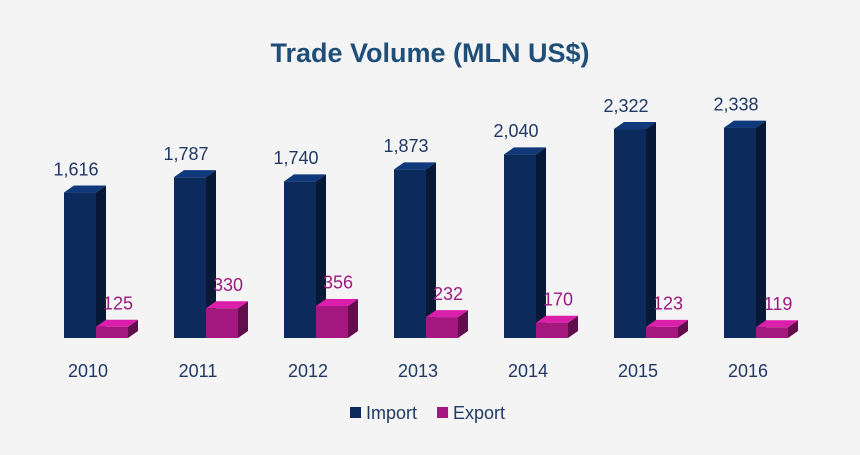  What do you see at coordinates (198, 371) in the screenshot?
I see `x-tick-label: 2011` at bounding box center [198, 371].